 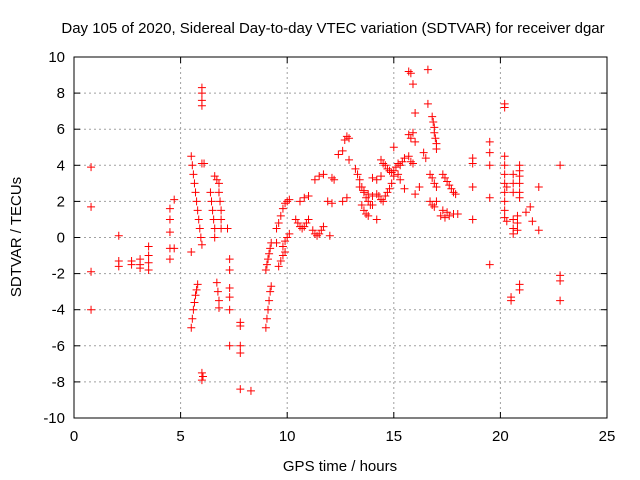 What do you see at coordinates (58, 310) in the screenshot?
I see `y-tick-label: -4` at bounding box center [58, 310].